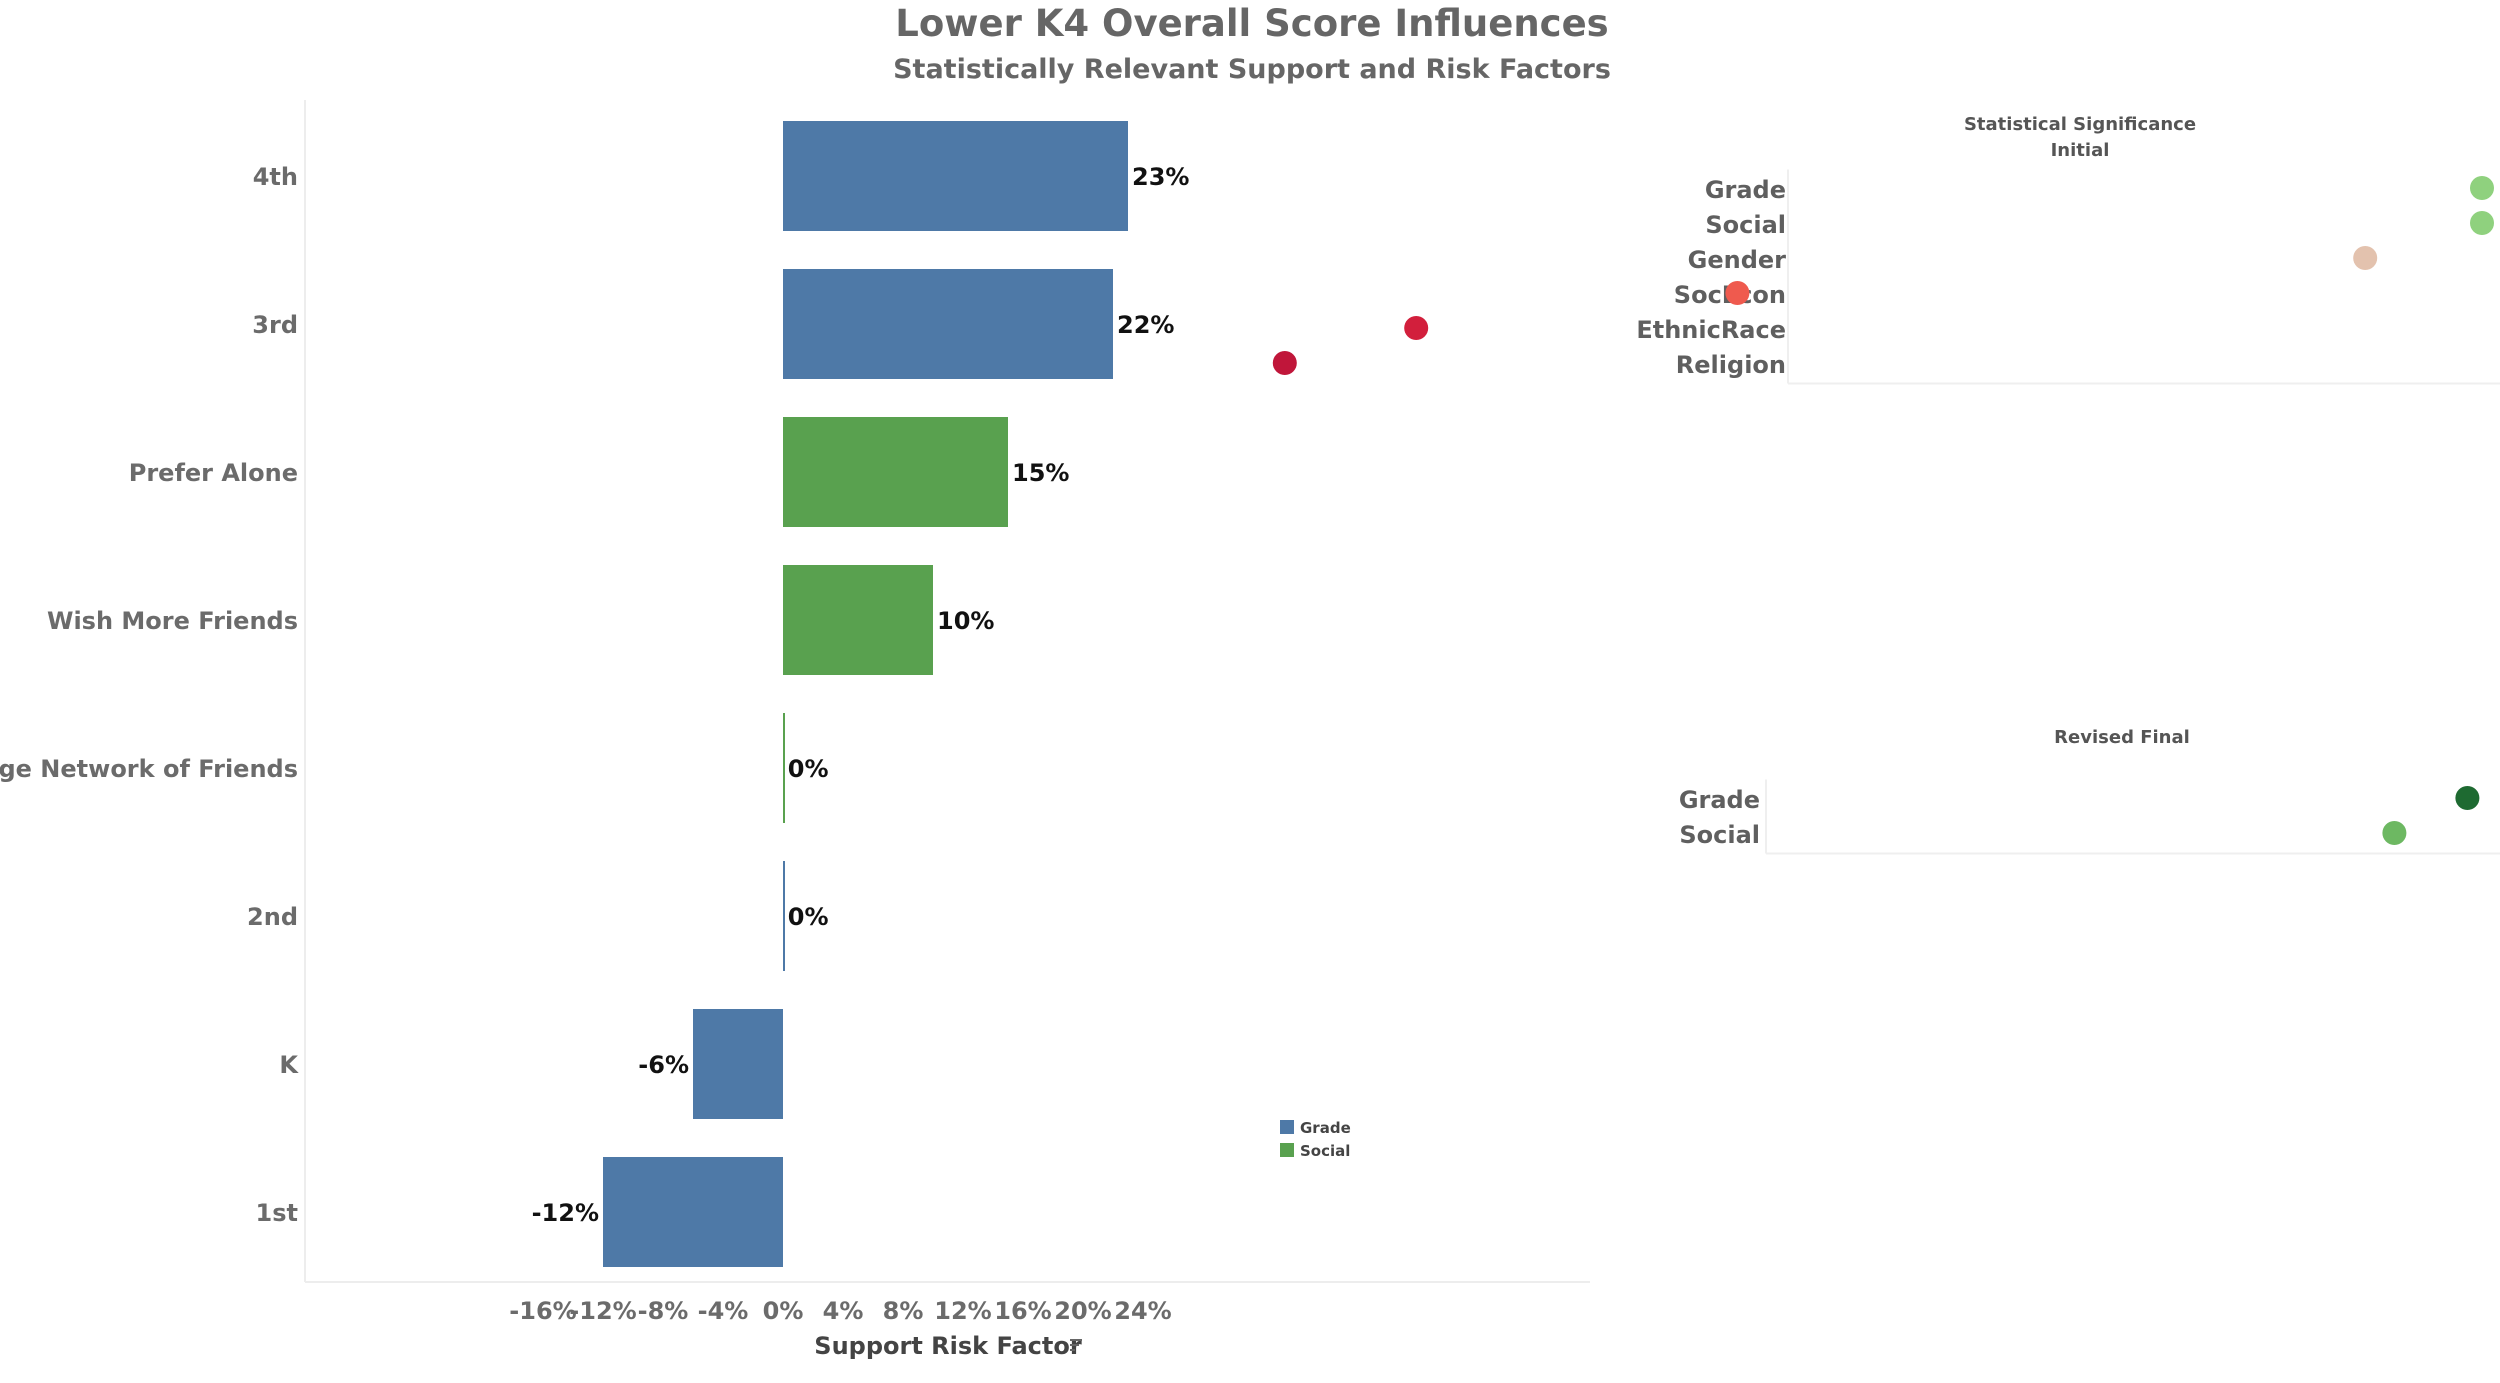 The image size is (2500, 1383). Describe the element at coordinates (784, 916) in the screenshot. I see `bar-2nd` at that location.